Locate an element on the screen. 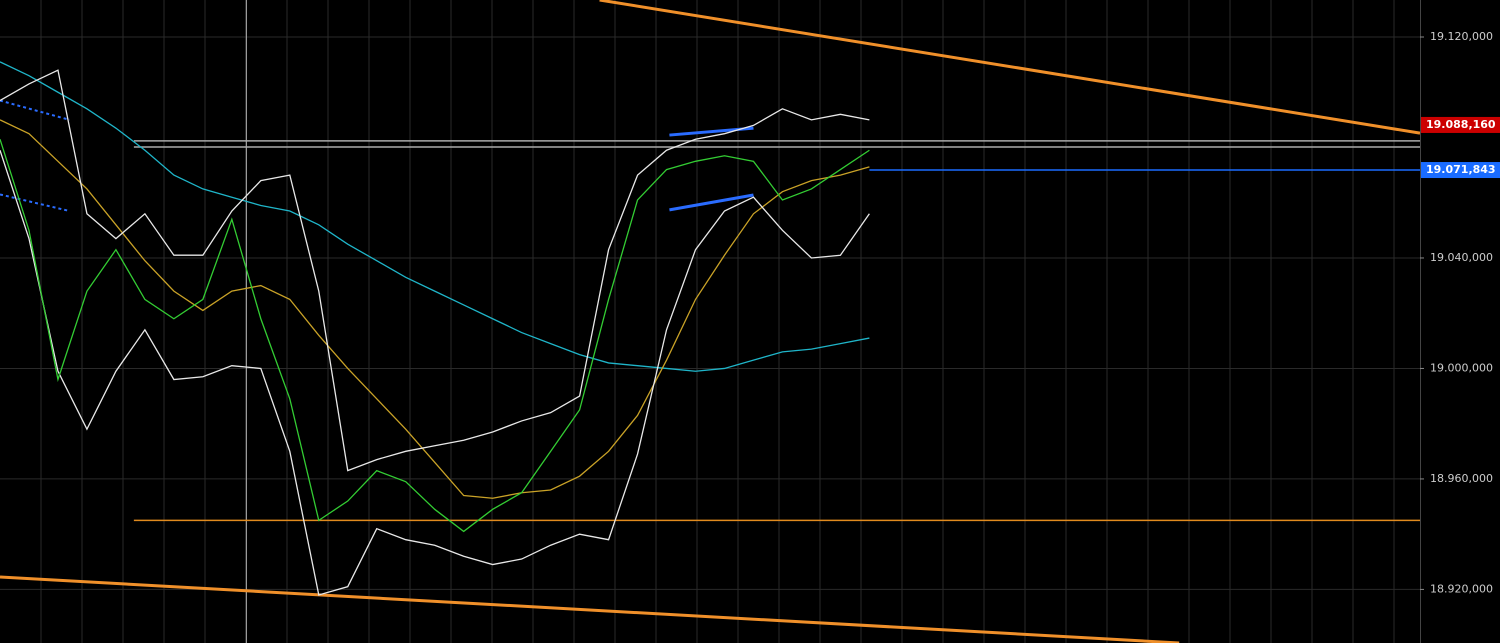 The height and width of the screenshot is (643, 1500). y-tick-label: 19.040,000 is located at coordinates (1461, 257).